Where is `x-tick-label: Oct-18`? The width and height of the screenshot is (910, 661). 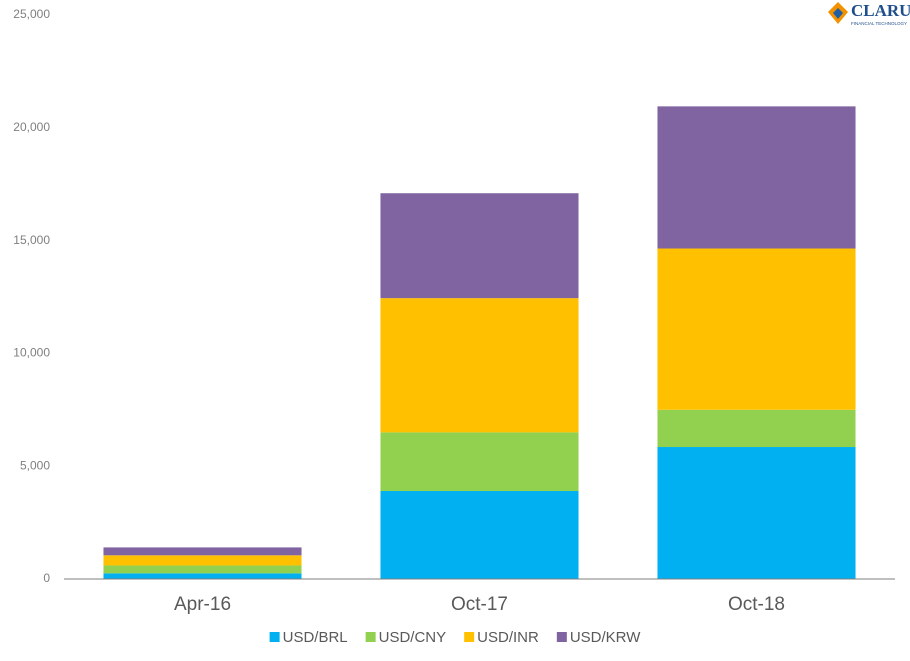
x-tick-label: Oct-18 is located at coordinates (756, 604).